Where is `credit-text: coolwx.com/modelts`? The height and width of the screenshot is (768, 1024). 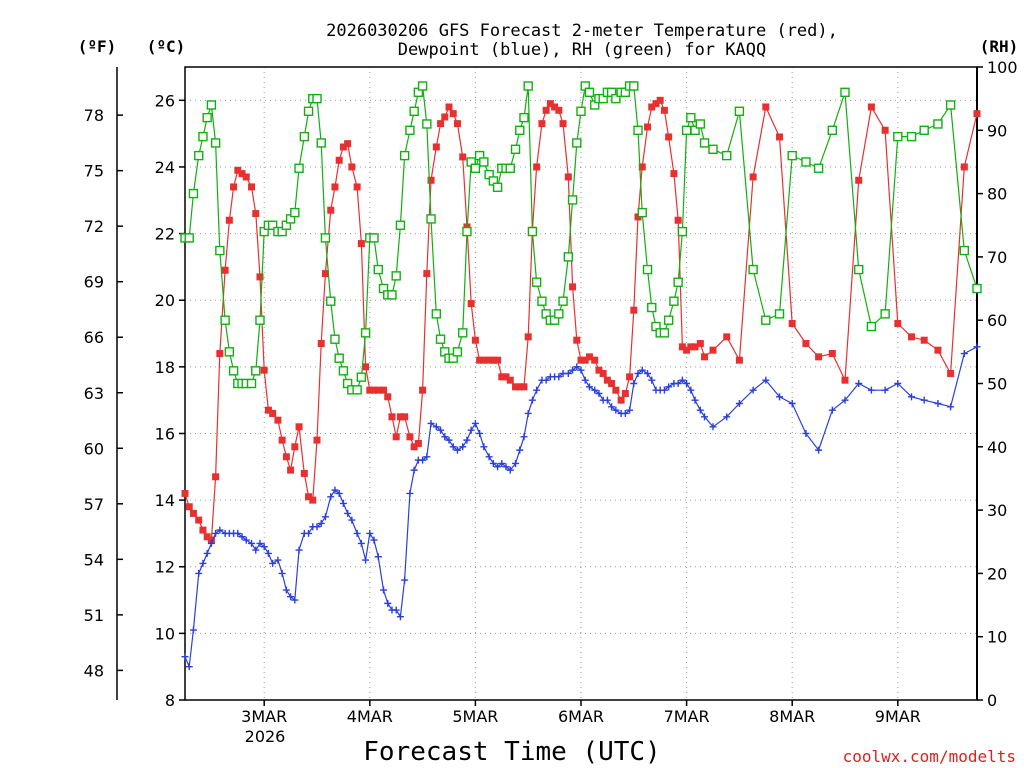 credit-text: coolwx.com/modelts is located at coordinates (929, 756).